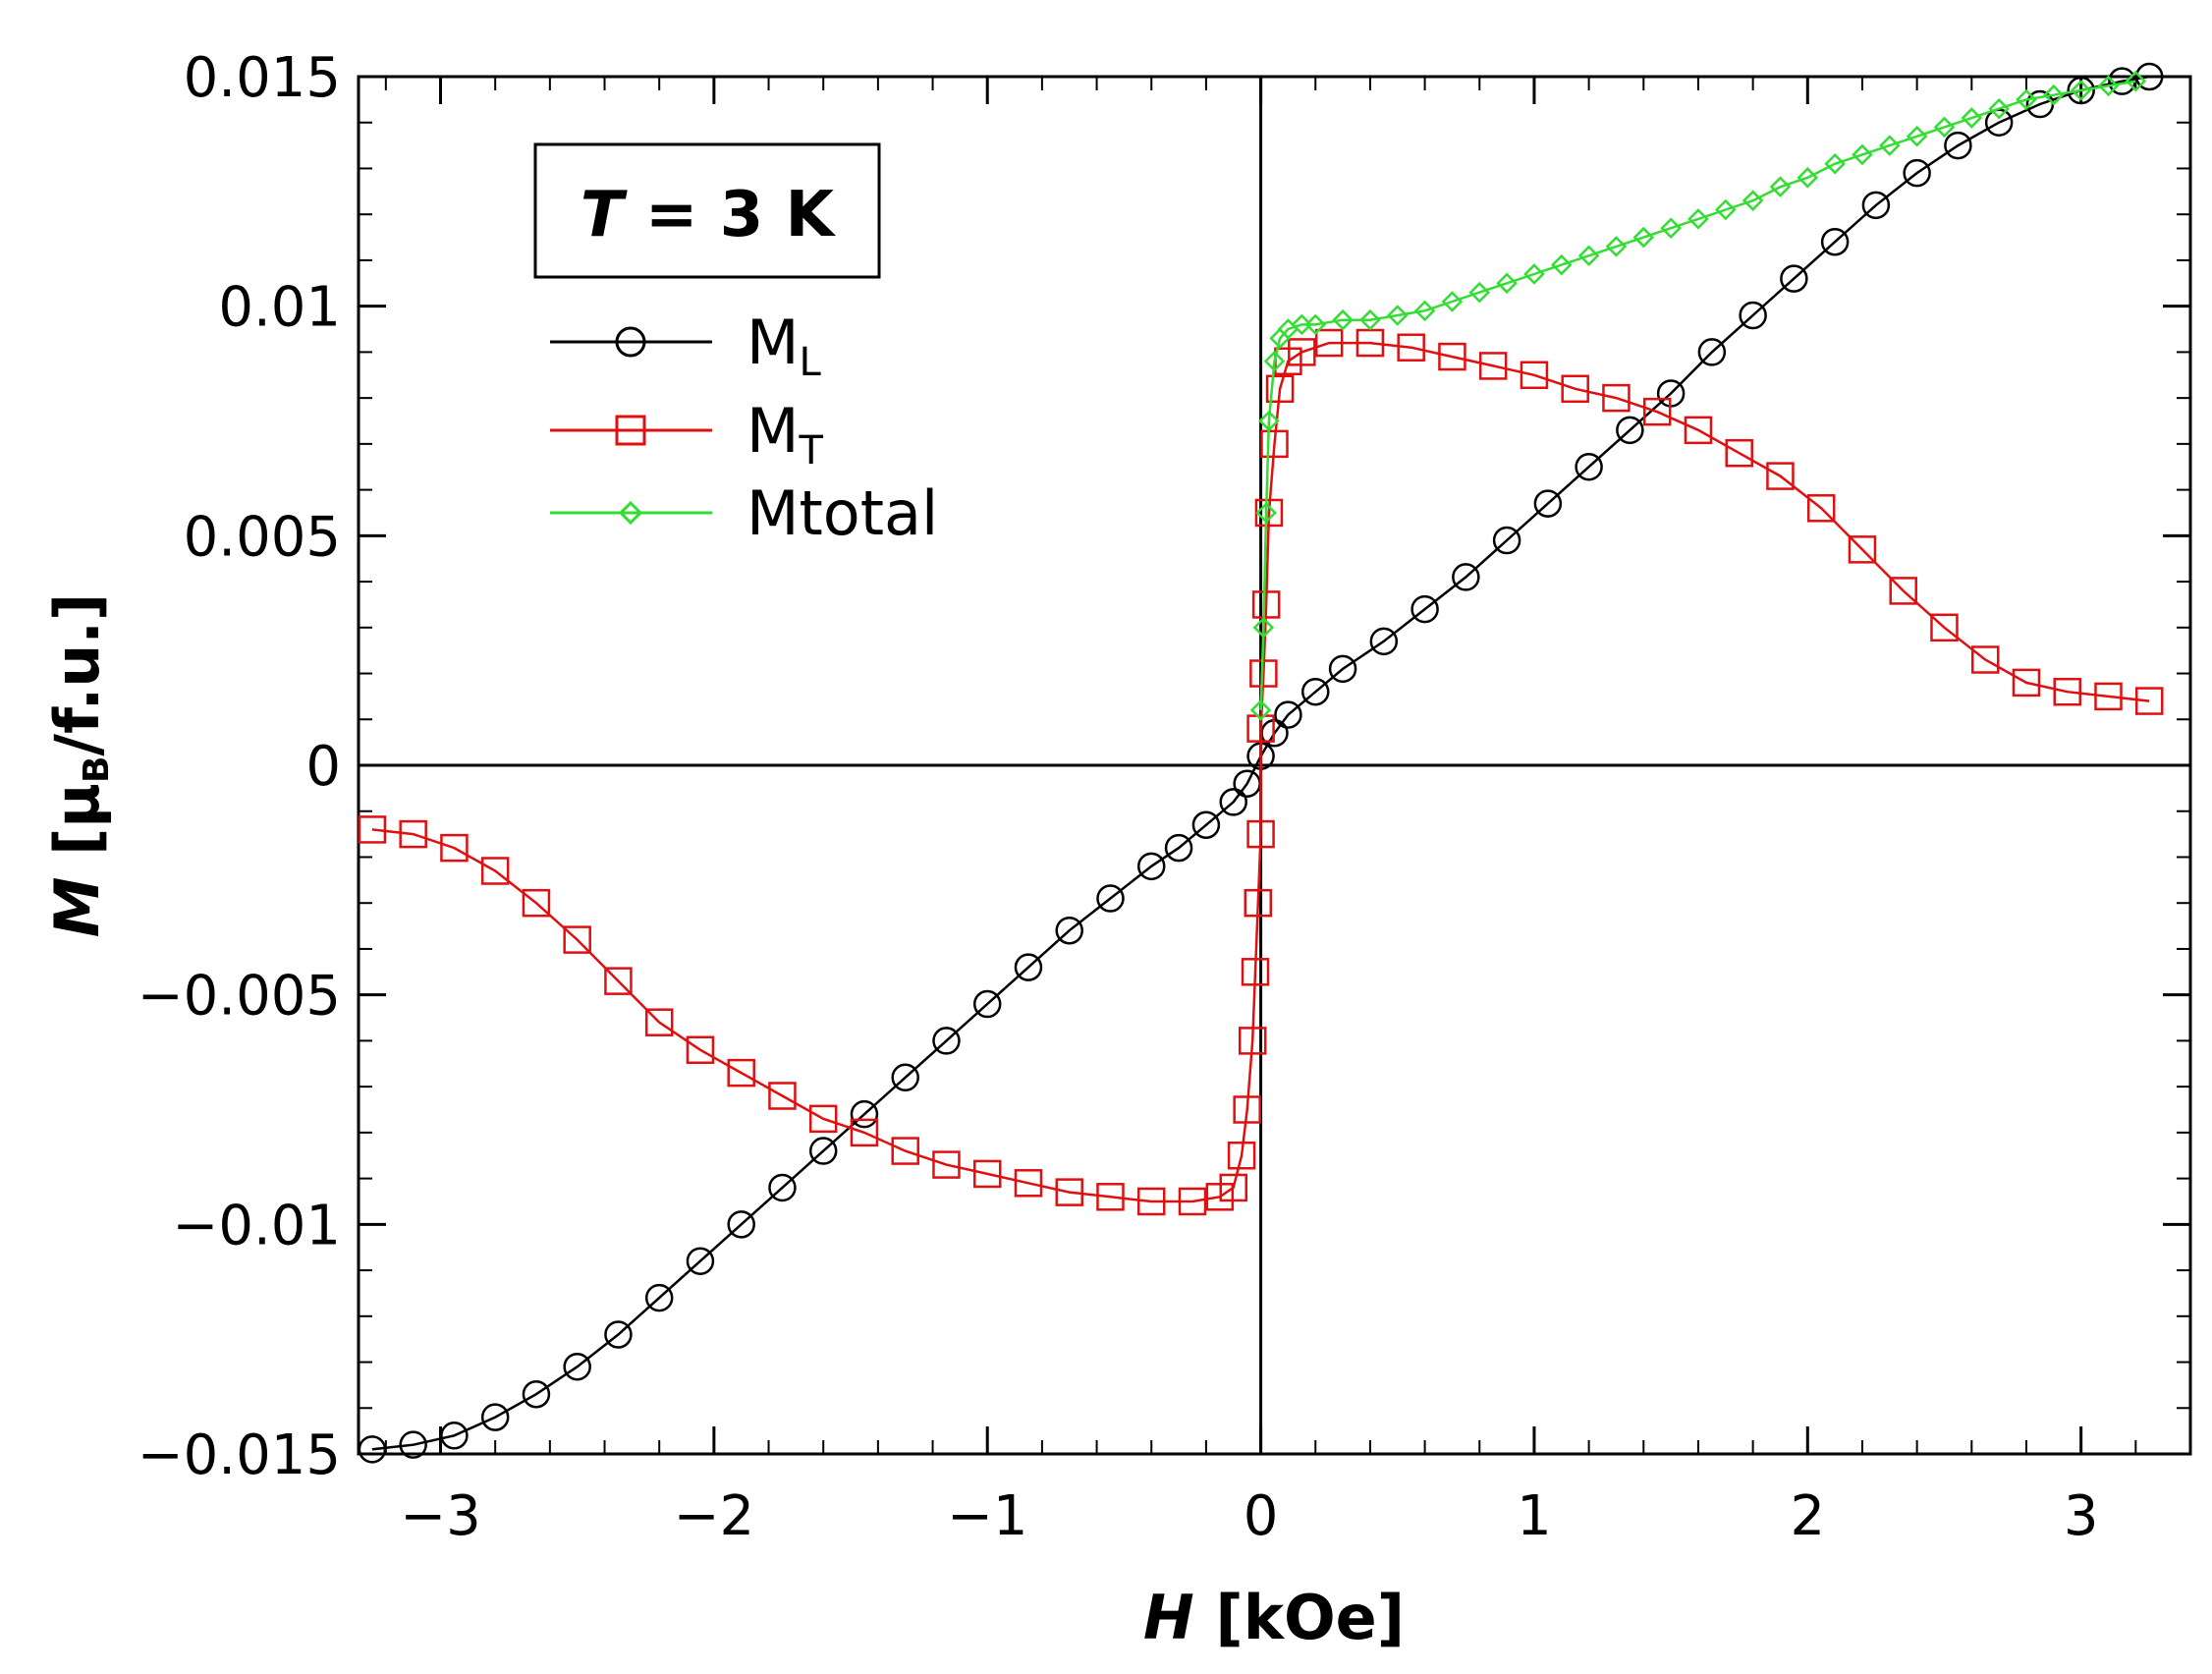 This screenshot has width=2212, height=1674. I want to click on legend: ML MT Mtotal, so click(744, 428).